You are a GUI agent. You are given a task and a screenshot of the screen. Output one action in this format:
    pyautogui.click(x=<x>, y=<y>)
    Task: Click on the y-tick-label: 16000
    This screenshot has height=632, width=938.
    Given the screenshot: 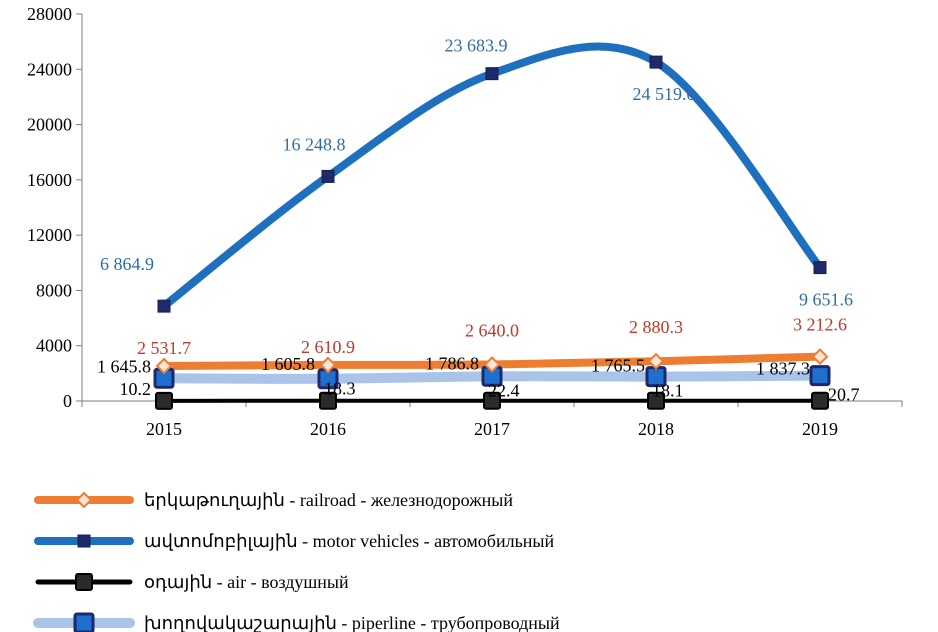 What is the action you would take?
    pyautogui.click(x=49, y=180)
    